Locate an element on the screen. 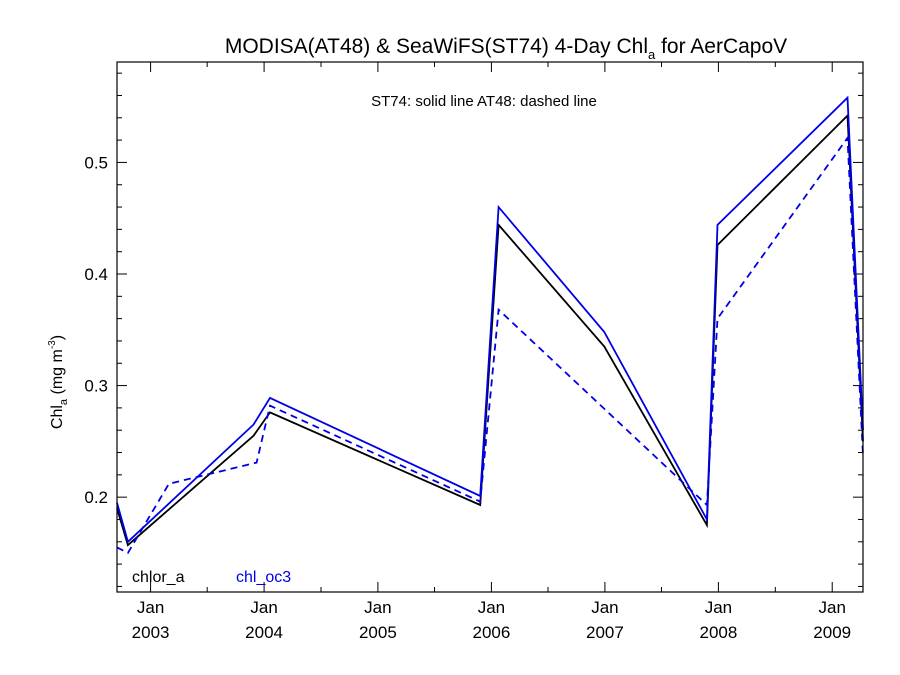  y-tick-label: 0.4 is located at coordinates (96, 274).